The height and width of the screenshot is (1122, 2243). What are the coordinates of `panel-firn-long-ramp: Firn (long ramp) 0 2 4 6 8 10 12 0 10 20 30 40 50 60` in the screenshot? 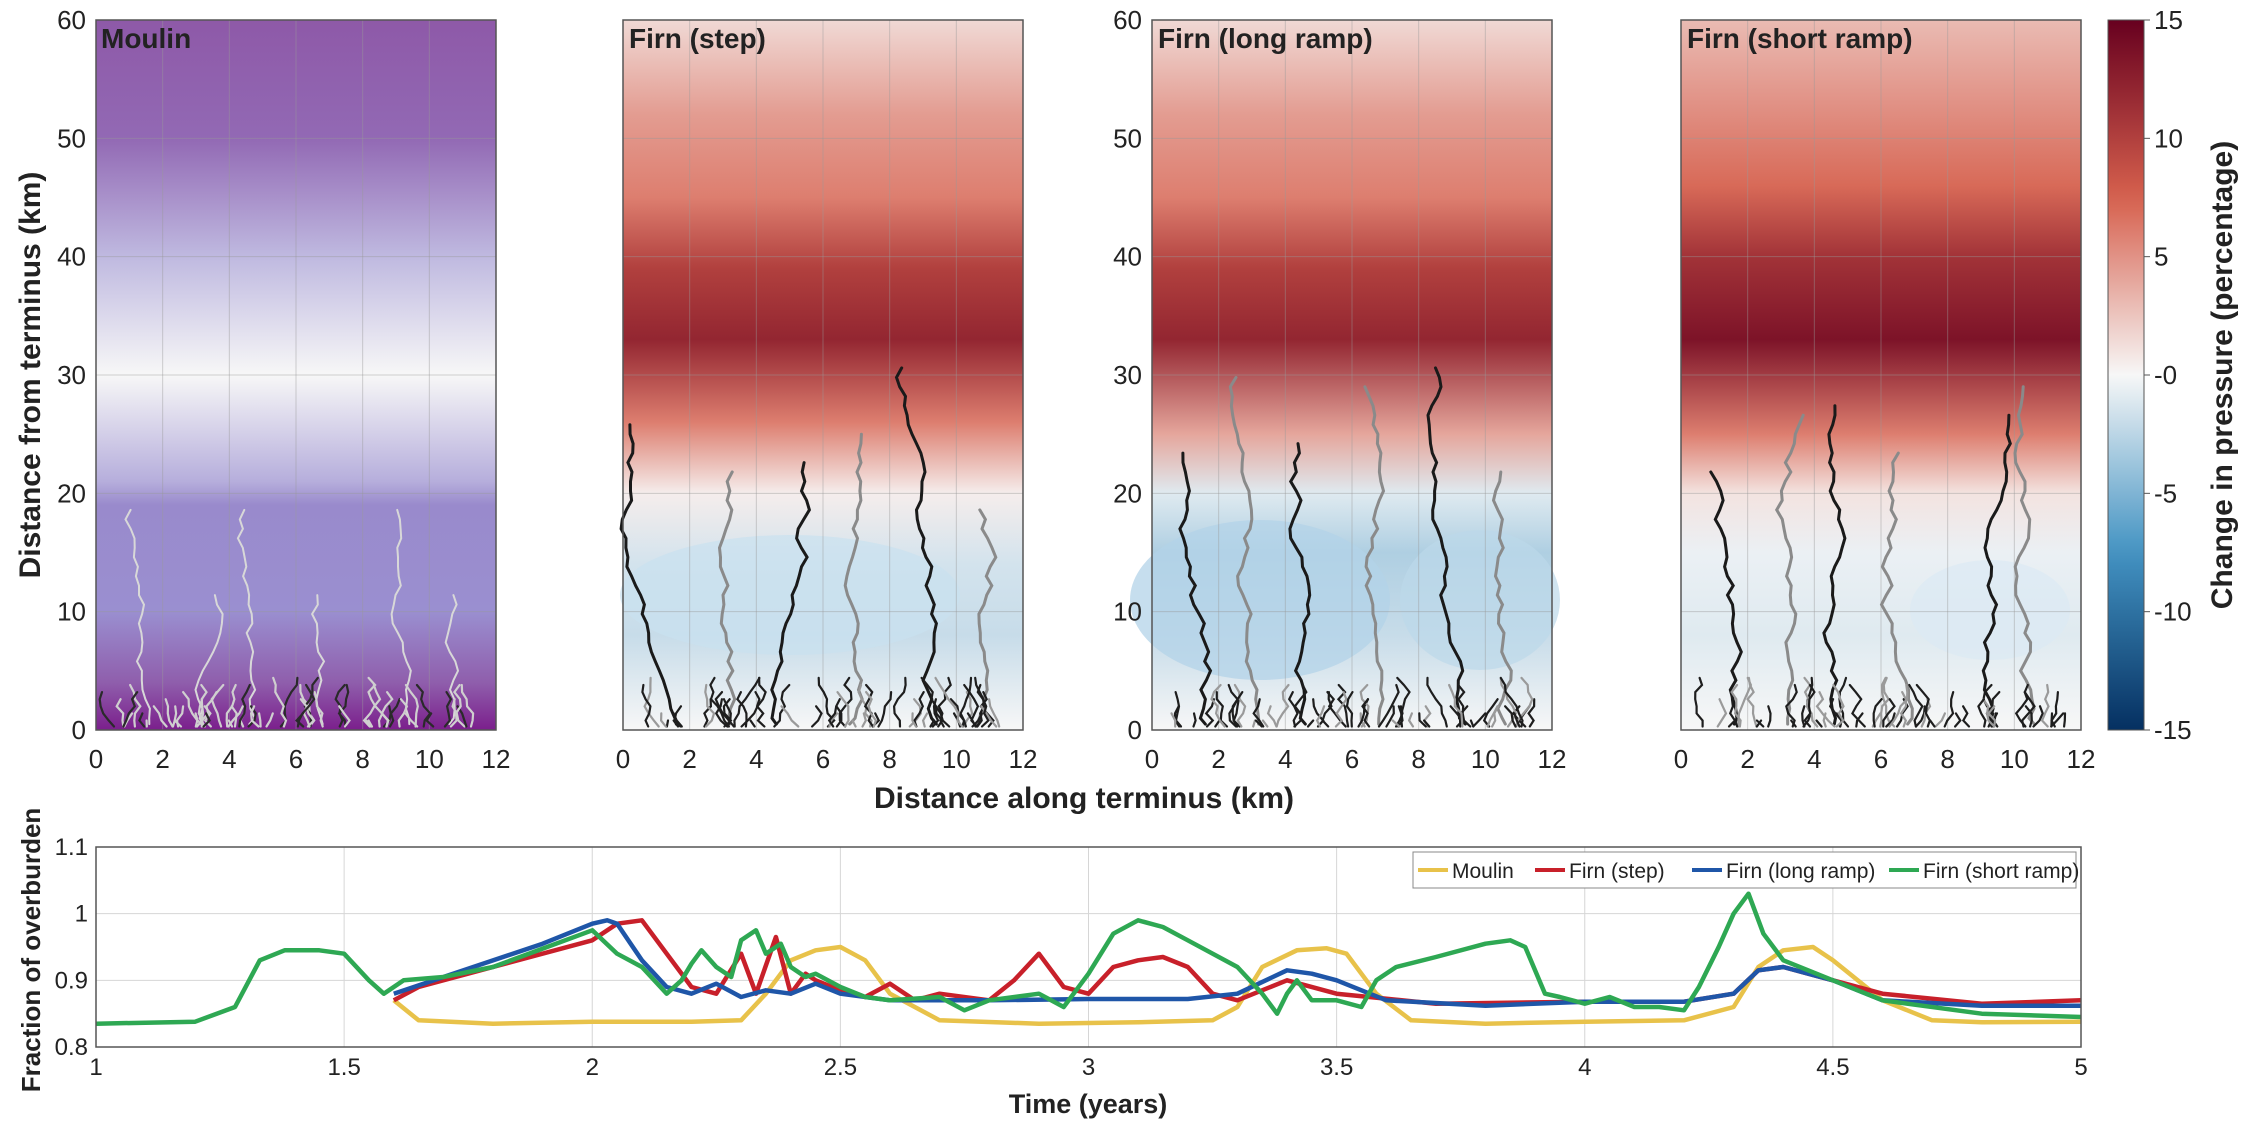 It's located at (1339, 389).